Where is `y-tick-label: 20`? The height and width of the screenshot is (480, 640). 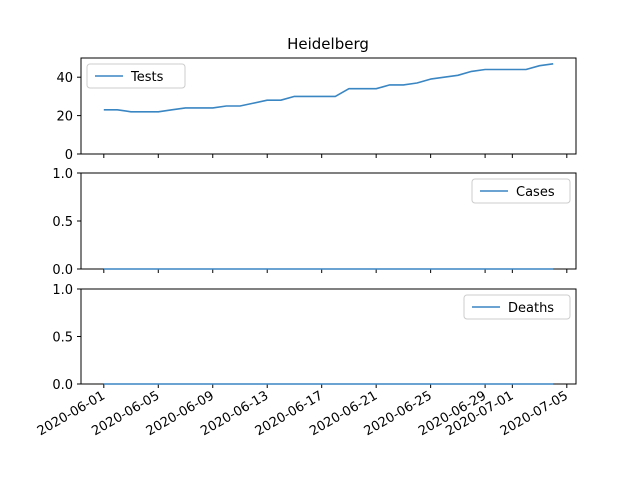 y-tick-label: 20 is located at coordinates (64, 117).